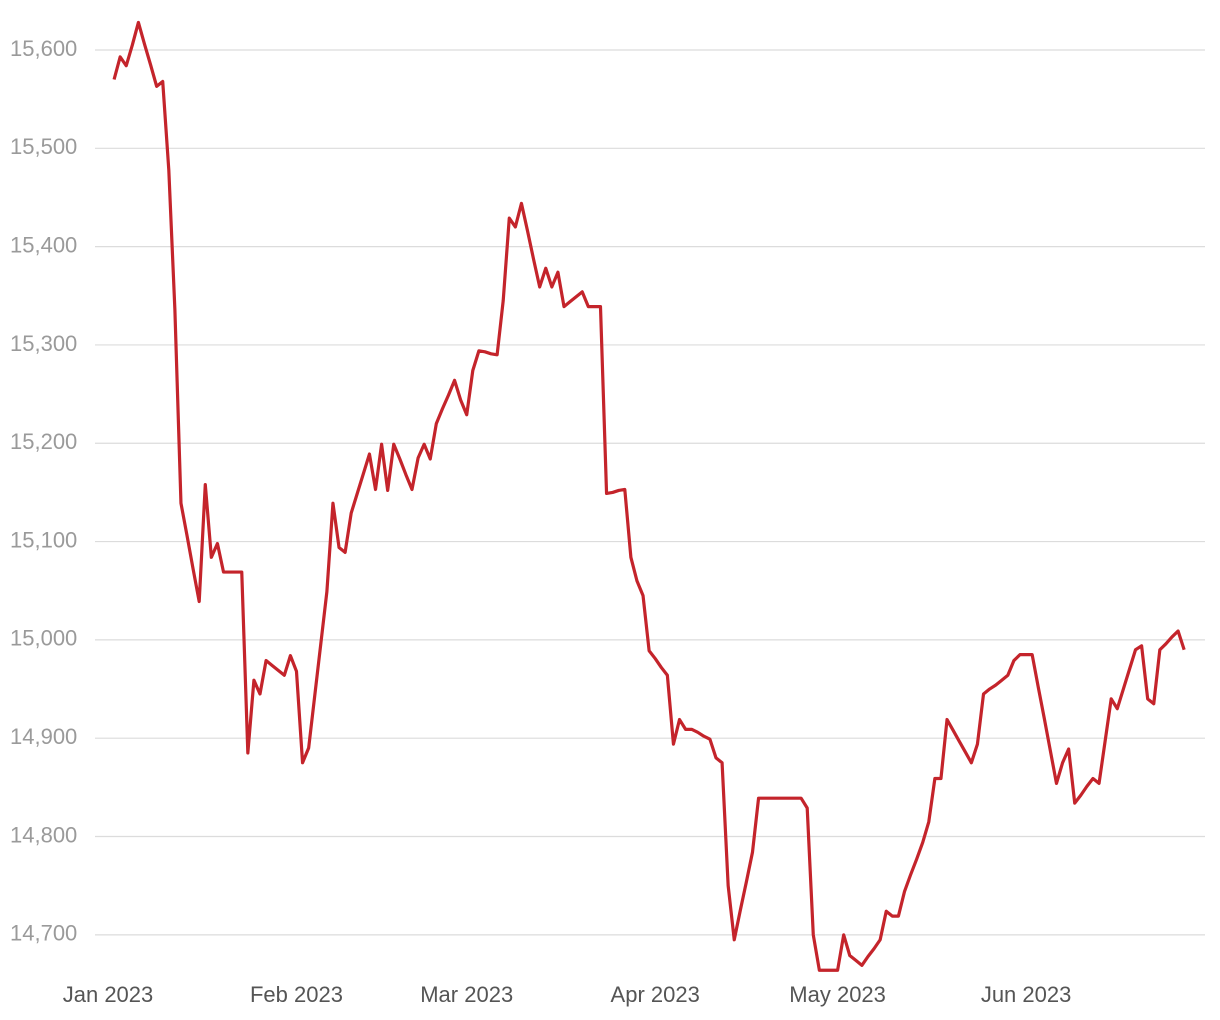  Describe the element at coordinates (43, 48) in the screenshot. I see `y-tick-label: 15,600` at that location.